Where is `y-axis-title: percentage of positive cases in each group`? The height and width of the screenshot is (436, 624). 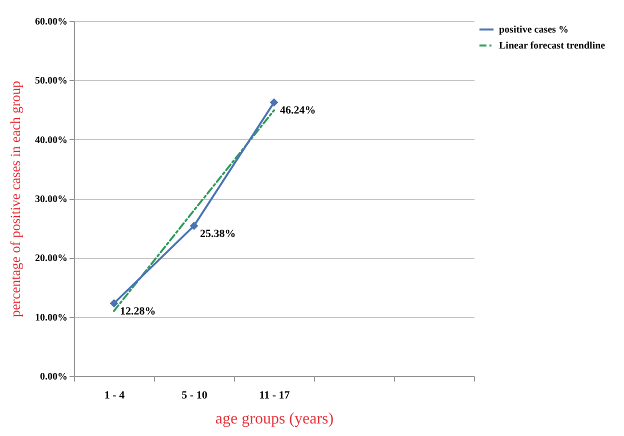
y-axis-title: percentage of positive cases in each group is located at coordinates (16, 199).